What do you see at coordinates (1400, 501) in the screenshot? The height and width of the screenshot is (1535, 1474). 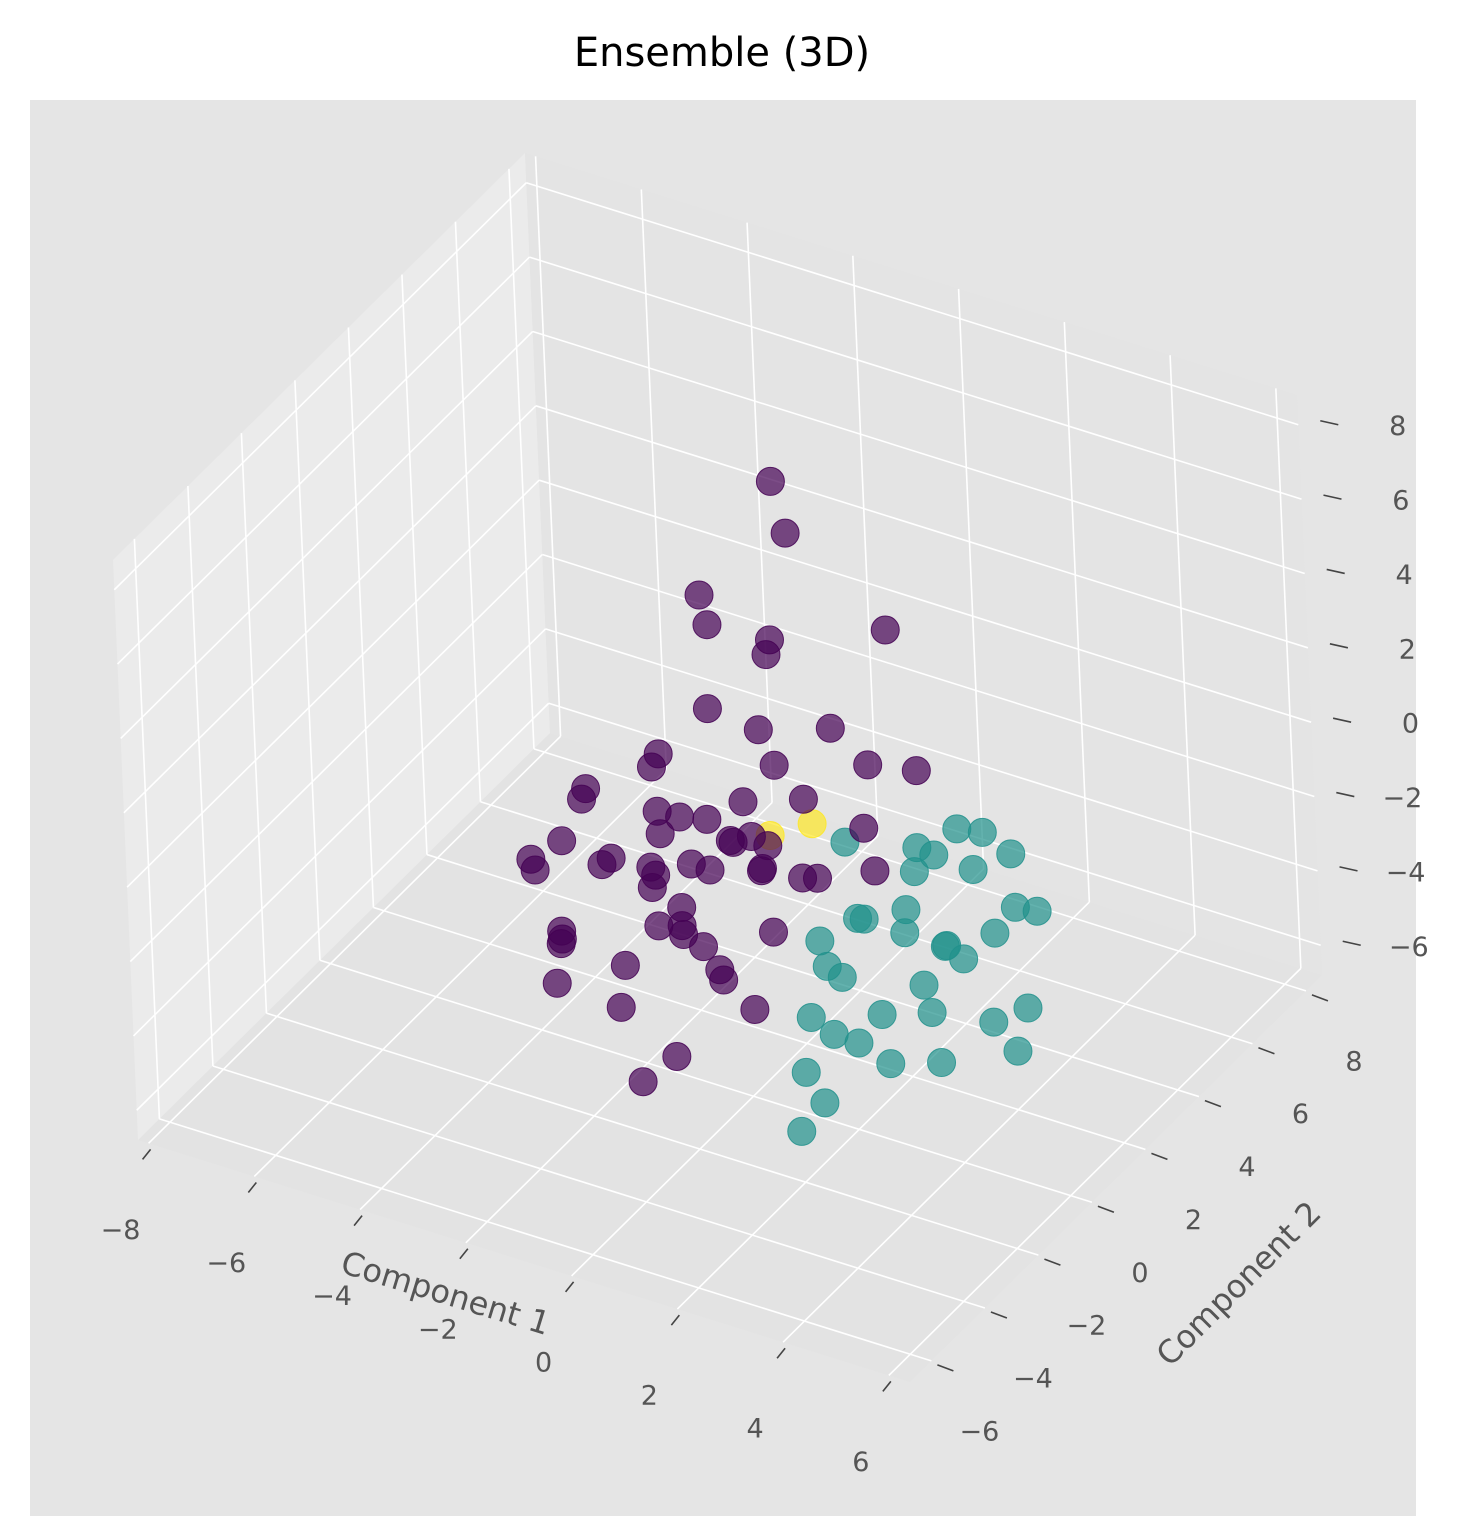 I see `z-tick-label: 6` at bounding box center [1400, 501].